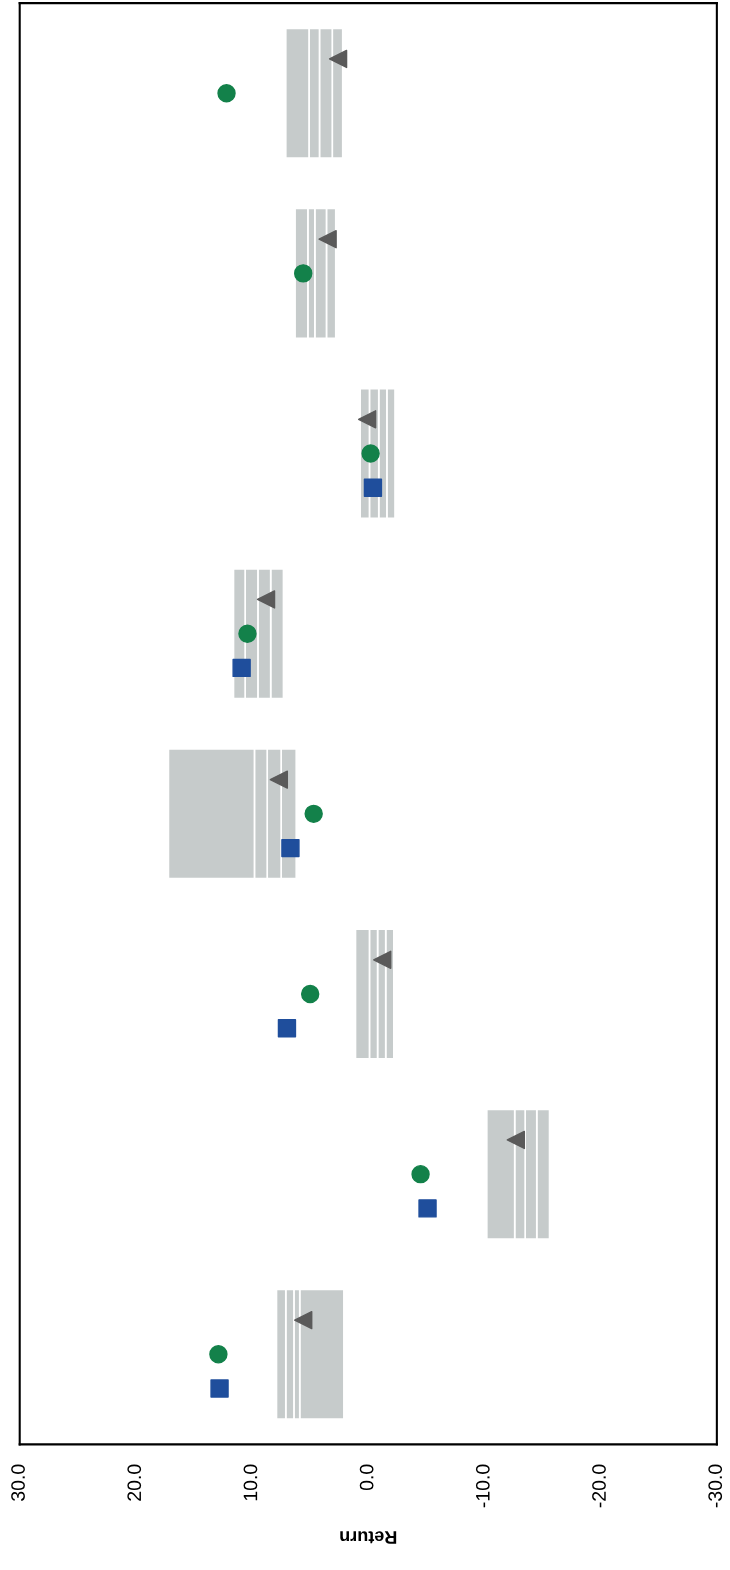  Describe the element at coordinates (18, 1482) in the screenshot. I see `x-tick-label: 30.0` at that location.